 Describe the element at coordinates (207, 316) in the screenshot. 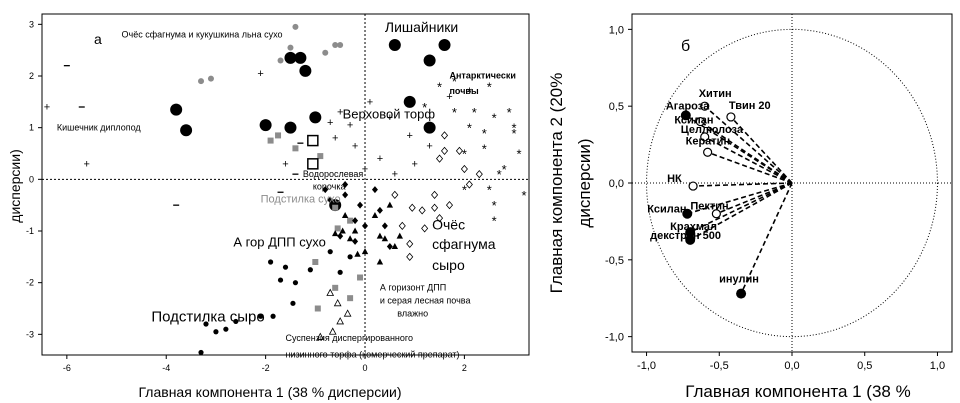

I see `panel-a-annotation: Подстилка сыро` at that location.